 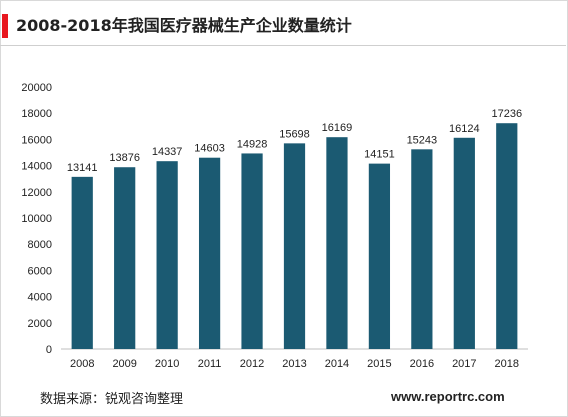 What do you see at coordinates (422, 249) in the screenshot?
I see `bar-2016` at bounding box center [422, 249].